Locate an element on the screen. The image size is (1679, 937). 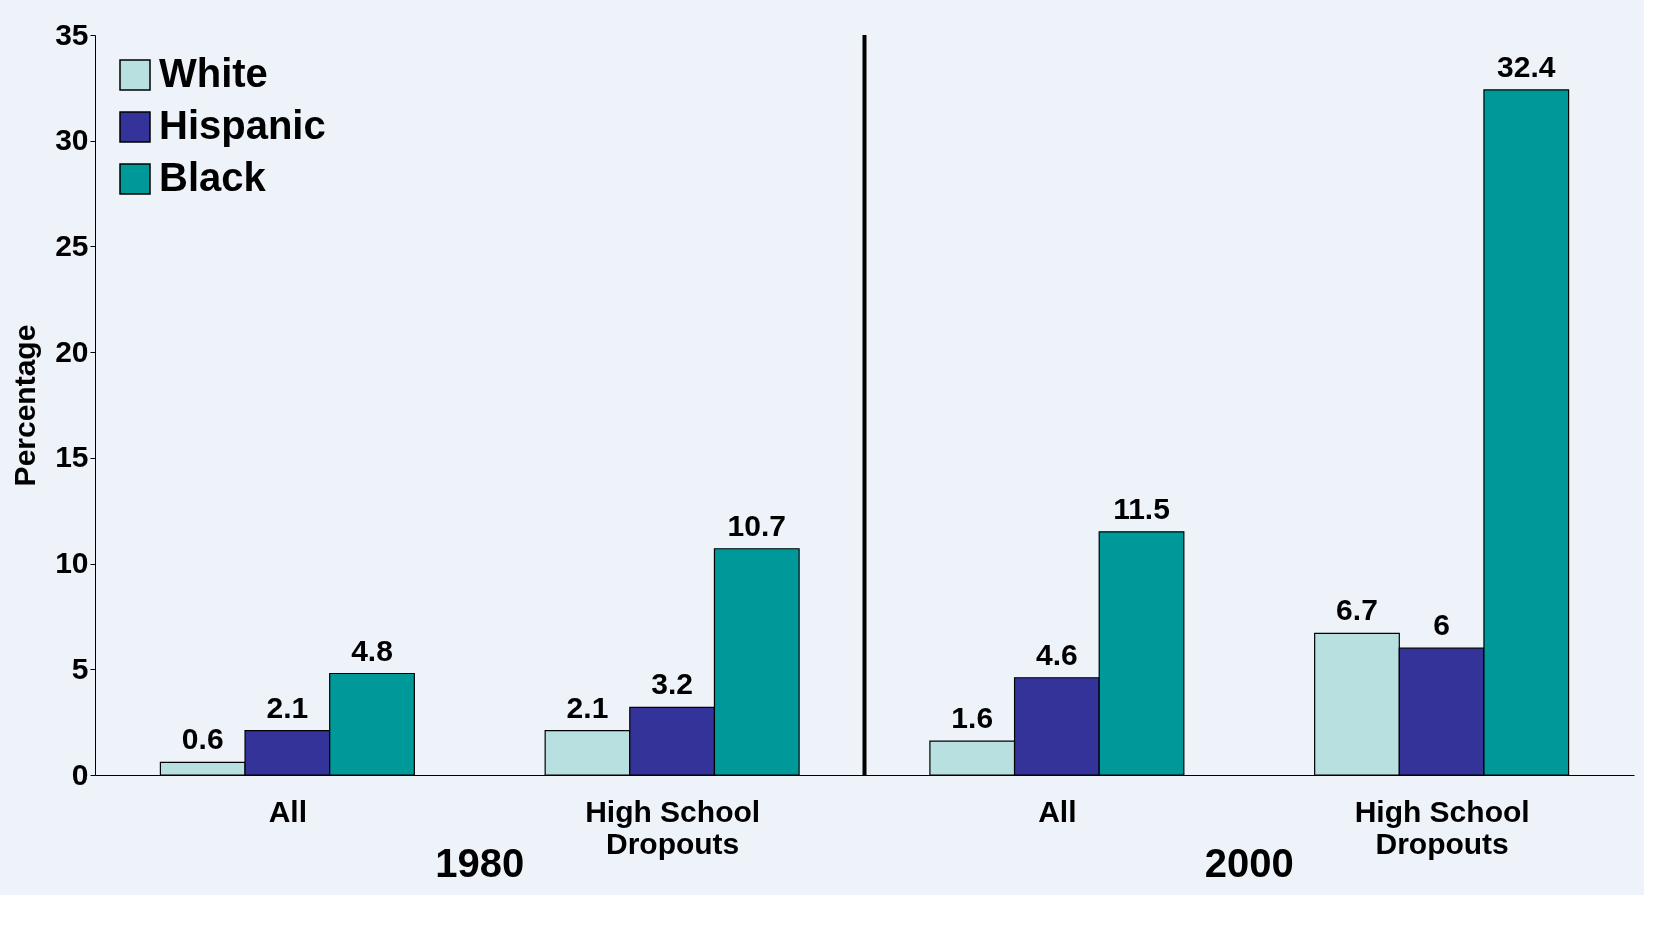
legend-label: Black is located at coordinates (213, 177).